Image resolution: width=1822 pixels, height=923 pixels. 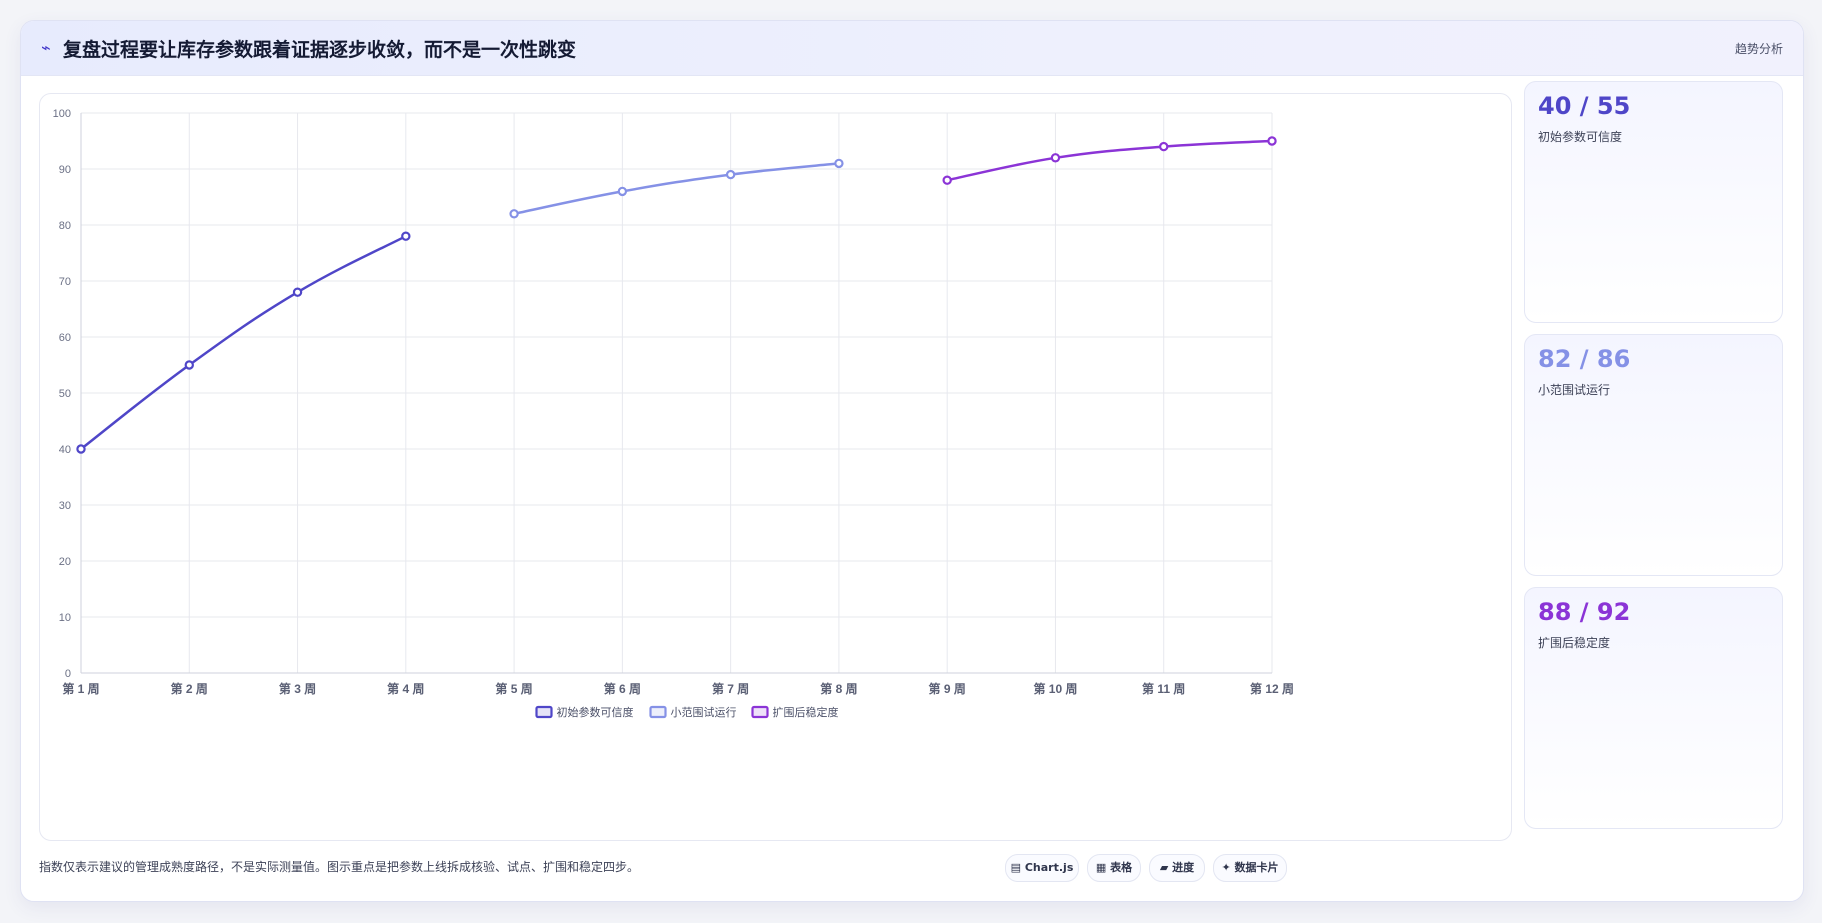 What do you see at coordinates (704, 712) in the screenshot?
I see `legend-label: 小范围试运行` at bounding box center [704, 712].